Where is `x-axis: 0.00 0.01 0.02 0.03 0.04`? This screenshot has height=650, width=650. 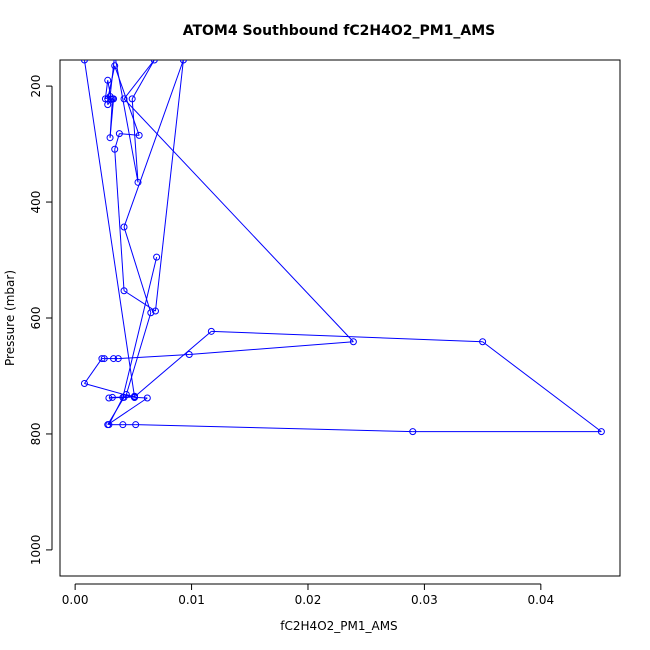 x-axis: 0.00 0.01 0.02 0.03 0.04 is located at coordinates (308, 595).